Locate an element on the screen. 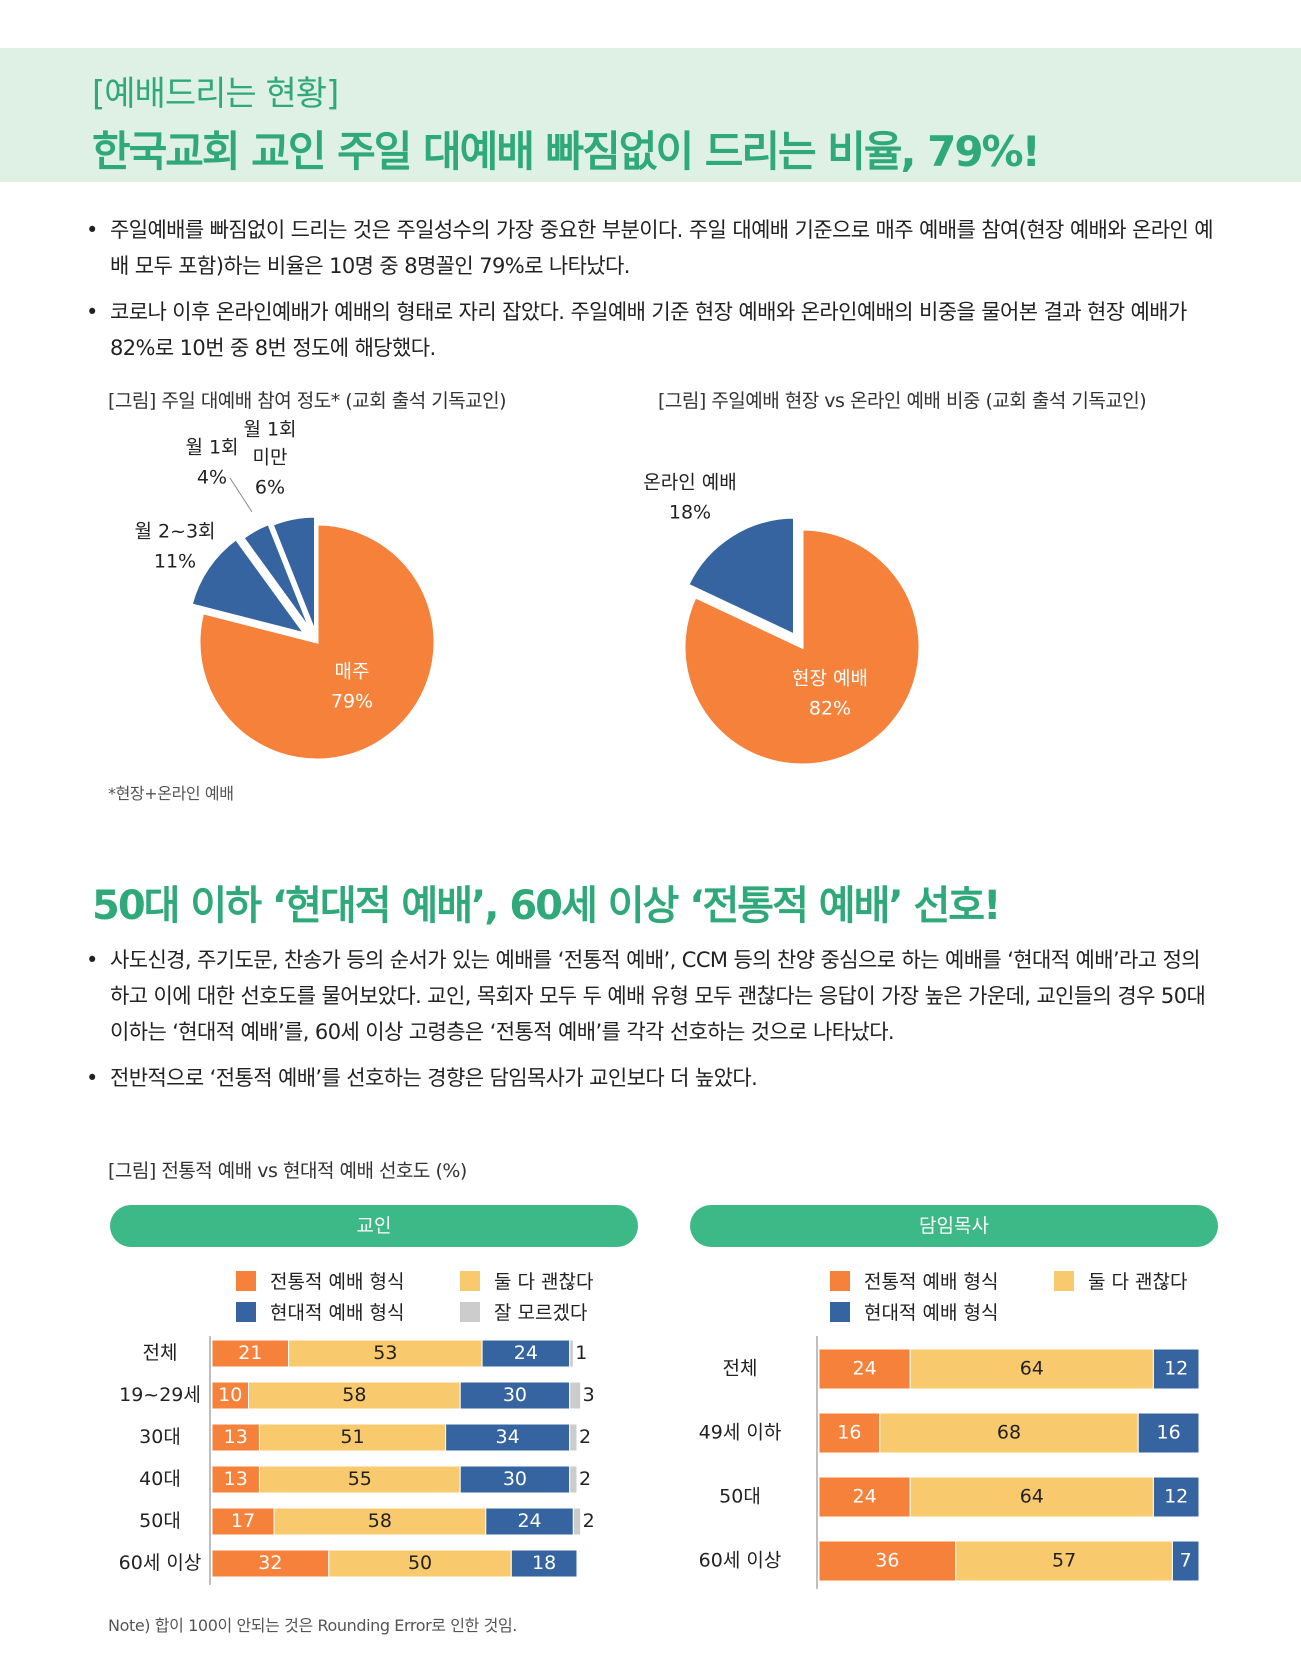 This screenshot has width=1301, height=1668. pie-chart-onsite-online: 현장 예배 82% 온라인 예배 18% is located at coordinates (782, 619).